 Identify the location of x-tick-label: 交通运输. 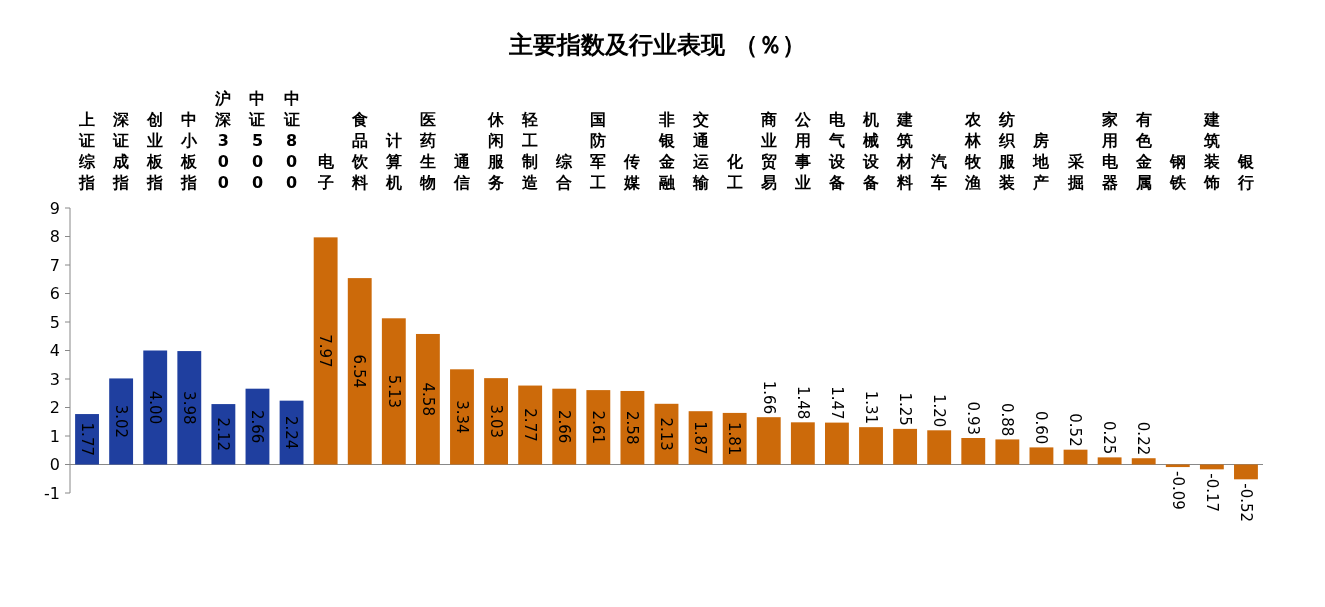
(700, 151).